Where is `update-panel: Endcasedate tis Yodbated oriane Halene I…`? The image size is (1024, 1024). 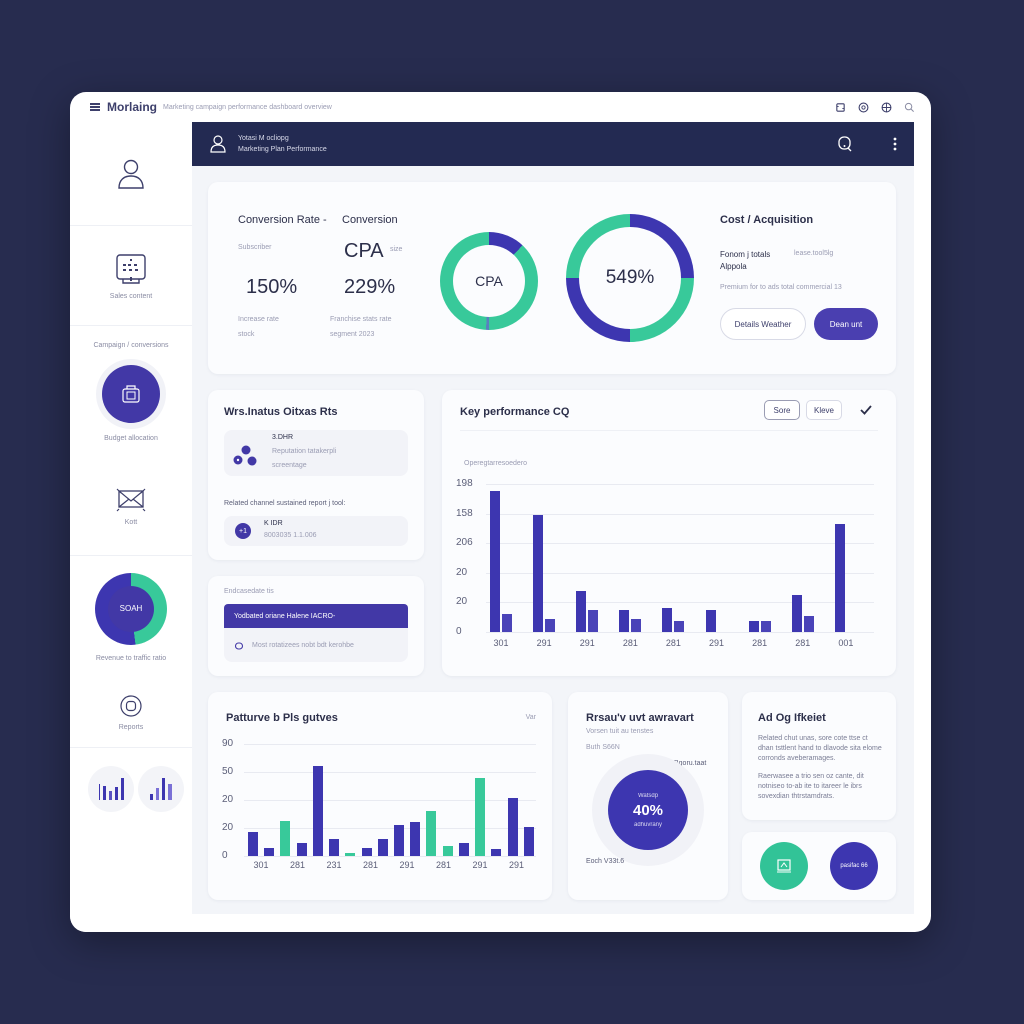 update-panel: Endcasedate tis Yodbated oriane Halene I… is located at coordinates (316, 626).